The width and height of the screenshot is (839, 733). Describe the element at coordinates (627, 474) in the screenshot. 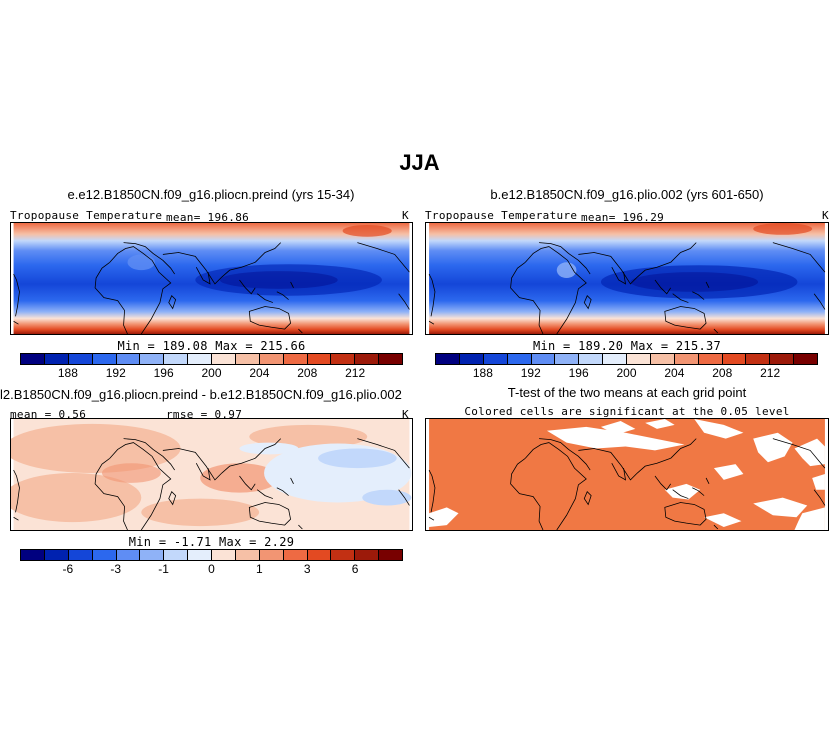

I see `panel4-map` at that location.